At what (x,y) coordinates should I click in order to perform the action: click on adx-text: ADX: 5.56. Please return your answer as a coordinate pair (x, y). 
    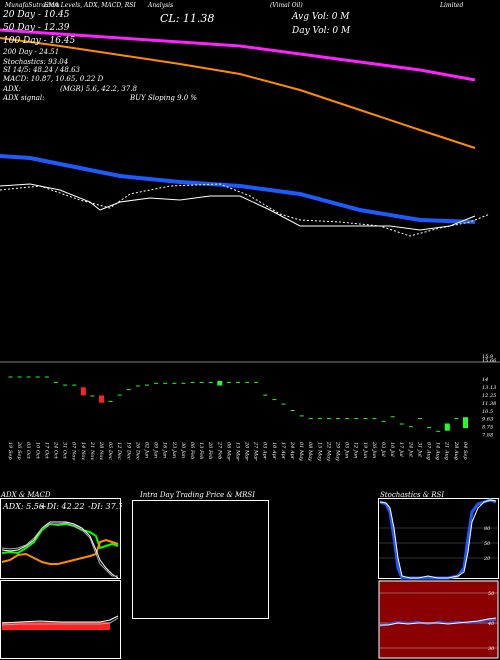
    Looking at the image, I should click on (23, 506).